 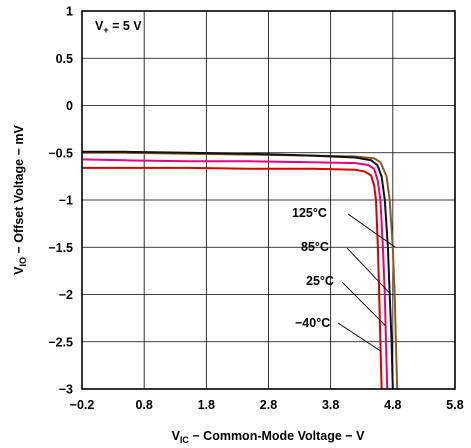 What do you see at coordinates (315, 247) in the screenshot?
I see `annotation-85c: 85°C` at bounding box center [315, 247].